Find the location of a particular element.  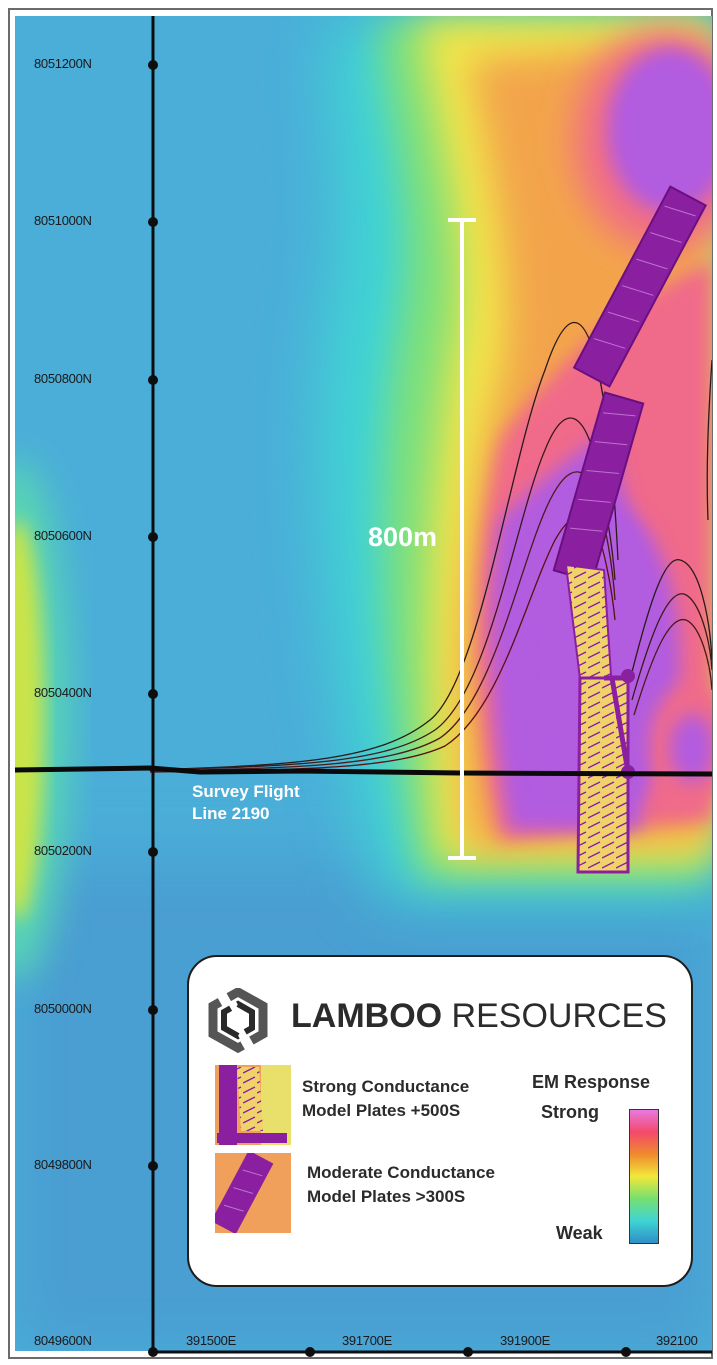

company-name: LAMBOO RESOURCES is located at coordinates (479, 1016).